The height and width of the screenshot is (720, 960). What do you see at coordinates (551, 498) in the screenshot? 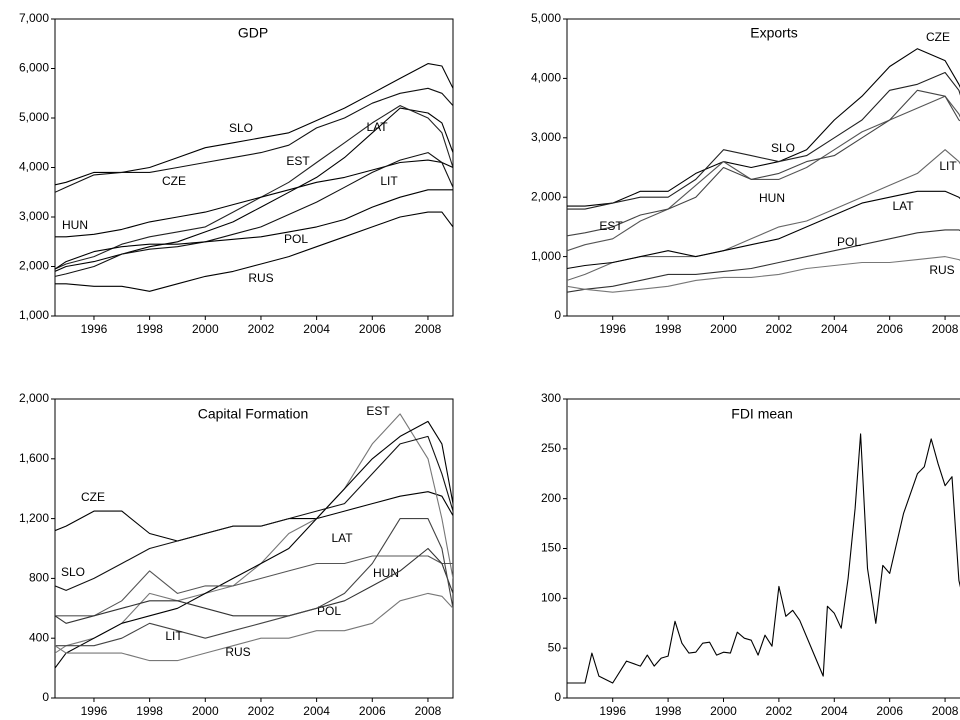
I see `y-tick-label: 200` at bounding box center [551, 498].